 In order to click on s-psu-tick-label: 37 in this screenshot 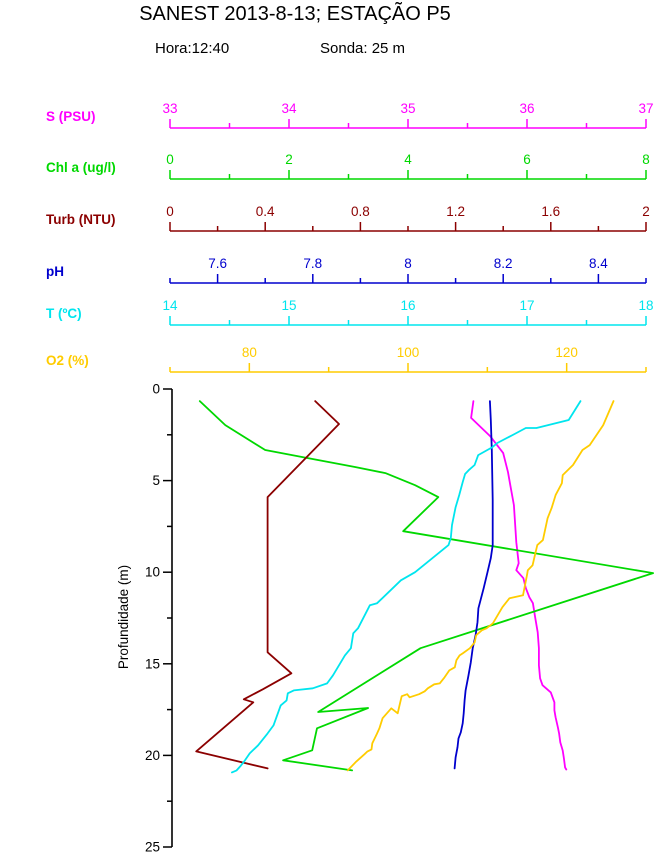, I will do `click(645, 108)`.